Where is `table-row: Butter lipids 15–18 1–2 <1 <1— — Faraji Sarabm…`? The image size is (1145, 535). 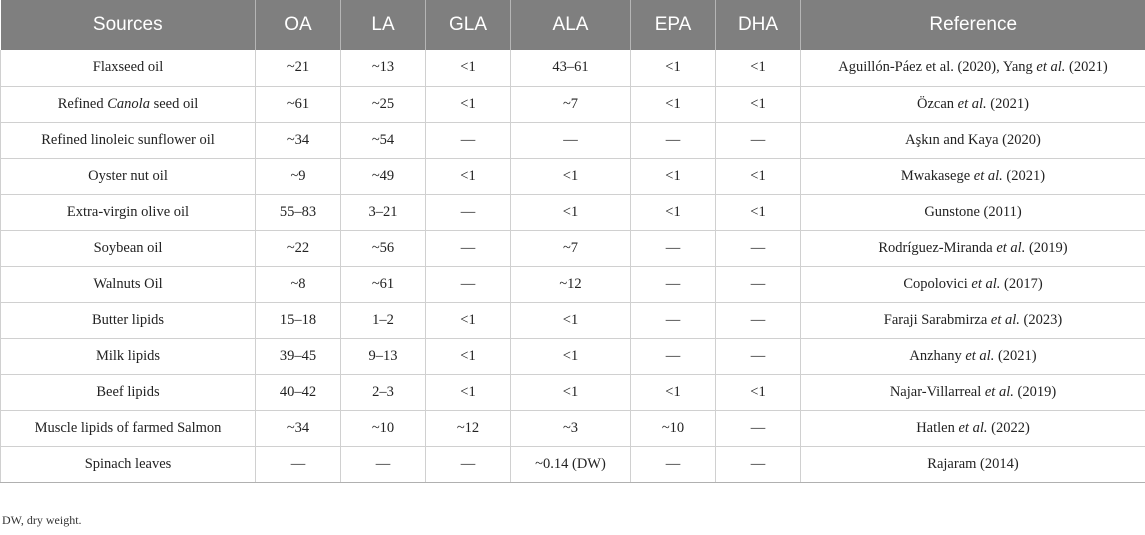 table-row: Butter lipids 15–18 1–2 <1 <1— — Faraji Sarabm… is located at coordinates (572, 320).